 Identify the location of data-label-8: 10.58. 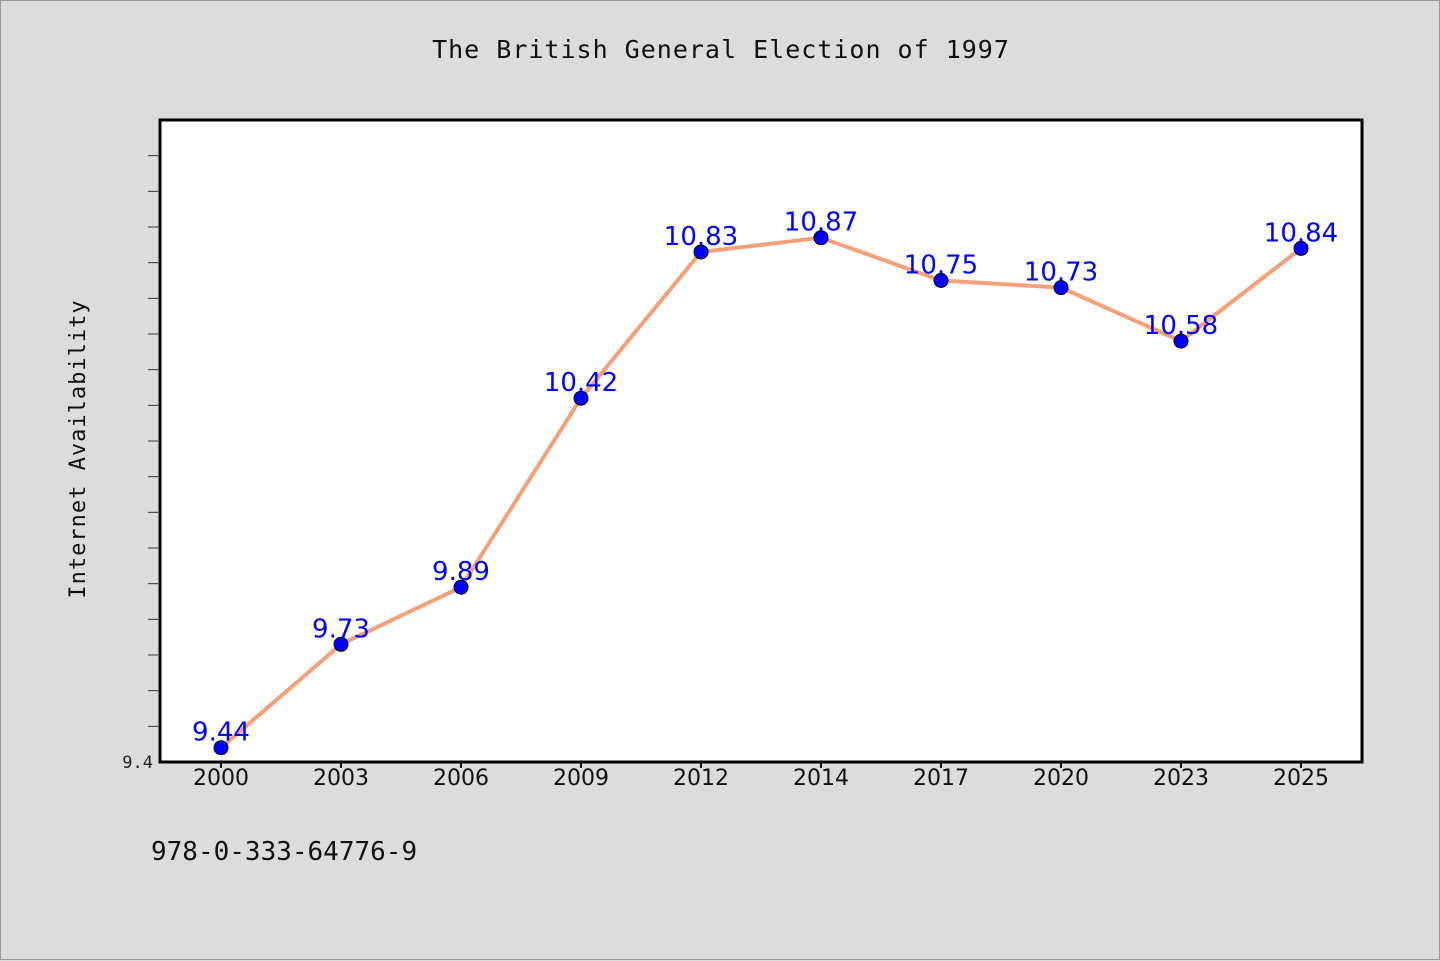
(1181, 326).